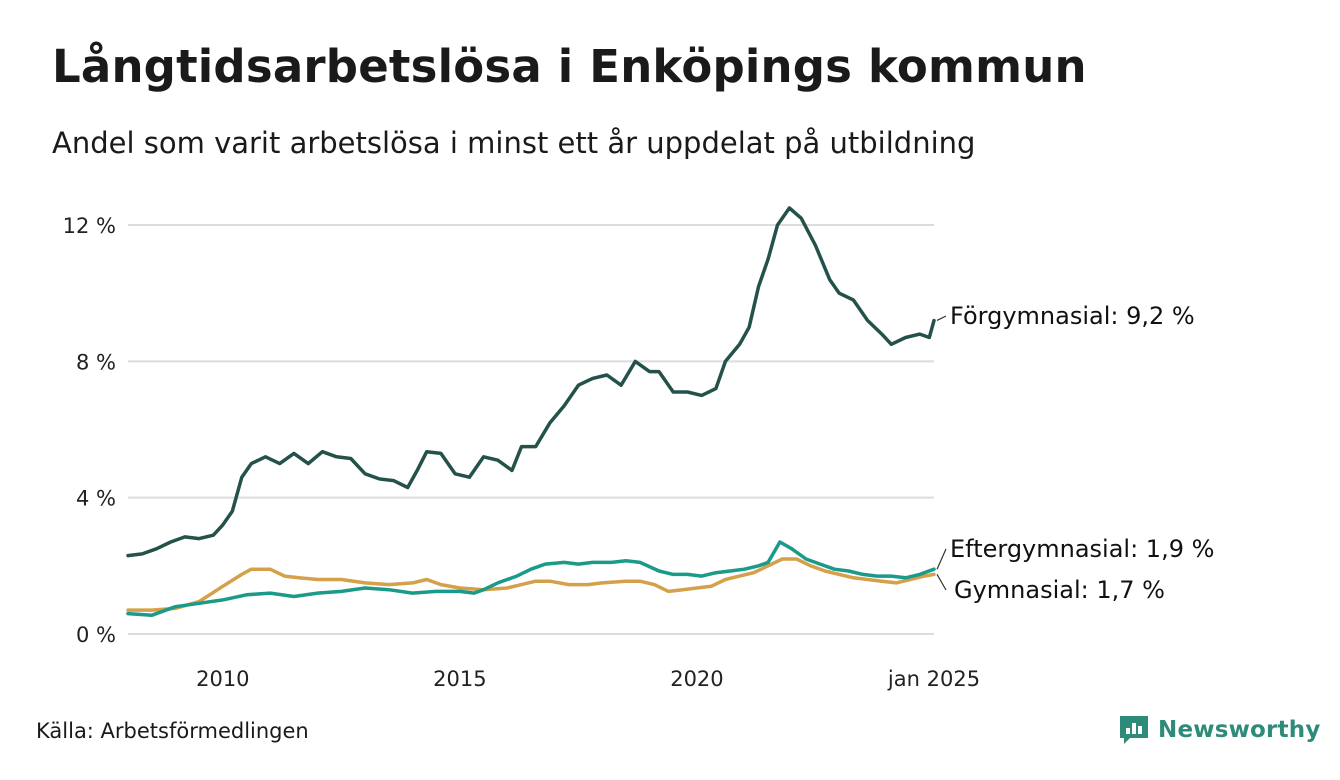 The height and width of the screenshot is (780, 1340). I want to click on y-tick-label: 0 %, so click(96, 635).